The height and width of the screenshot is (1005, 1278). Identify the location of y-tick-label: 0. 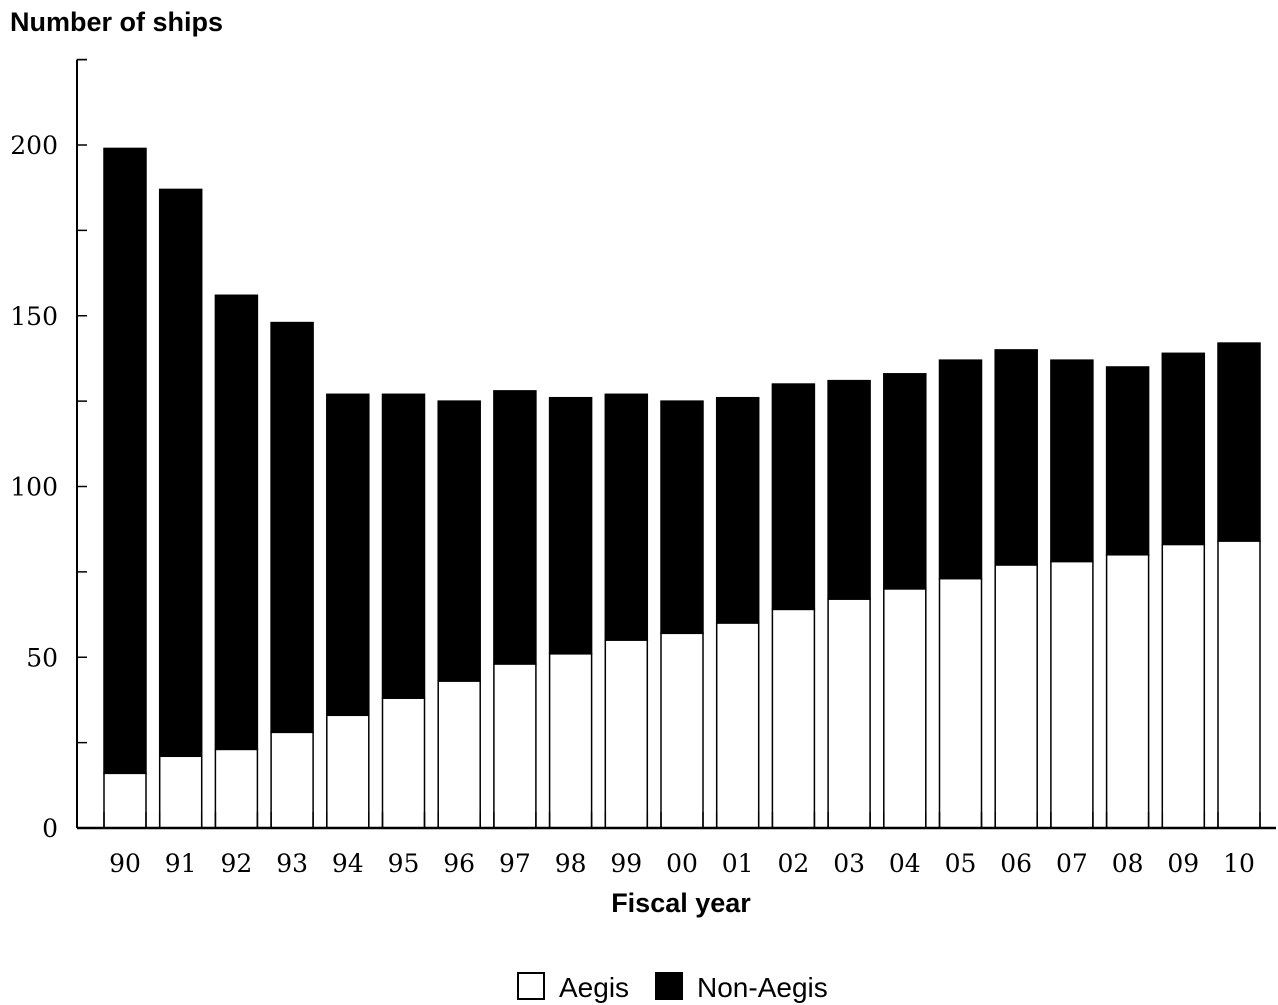
(50, 828).